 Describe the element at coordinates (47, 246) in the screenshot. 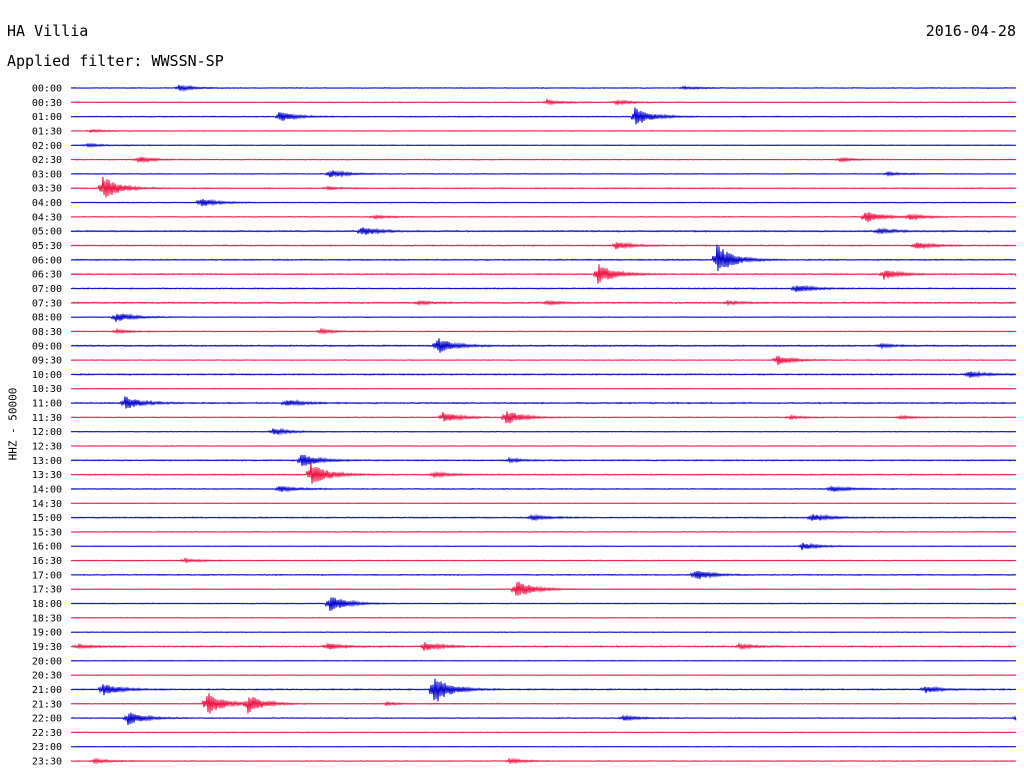

I see `row-time-label: 05:30` at that location.